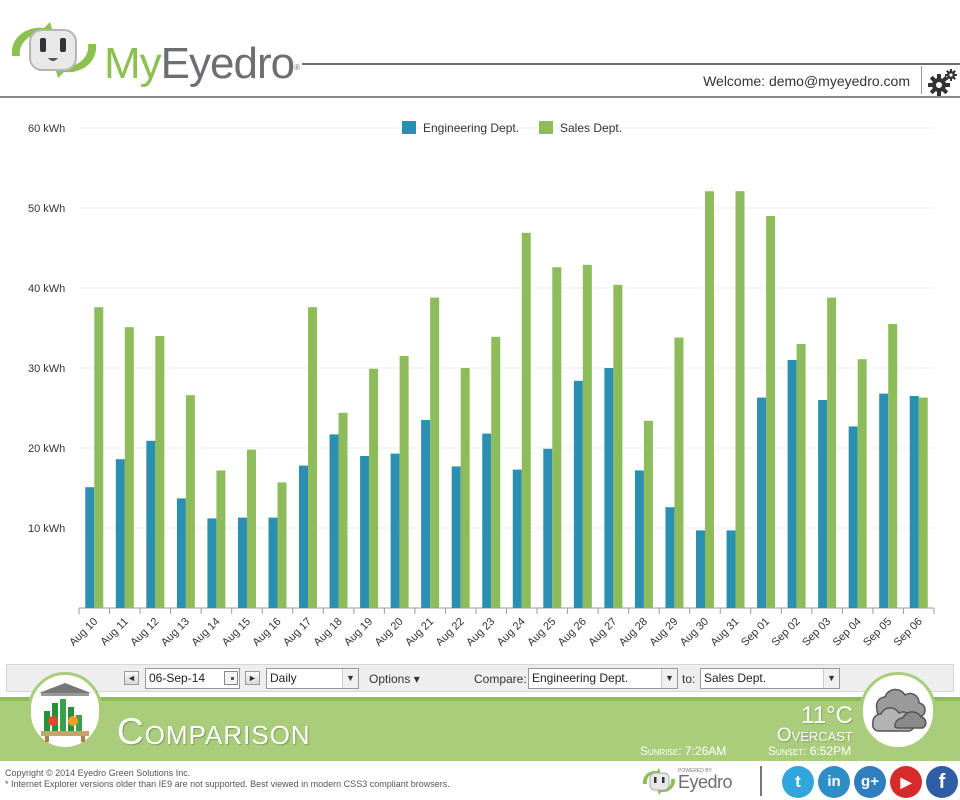 The image size is (960, 800). Describe the element at coordinates (480, 97) in the screenshot. I see `header-bottom-border` at that location.